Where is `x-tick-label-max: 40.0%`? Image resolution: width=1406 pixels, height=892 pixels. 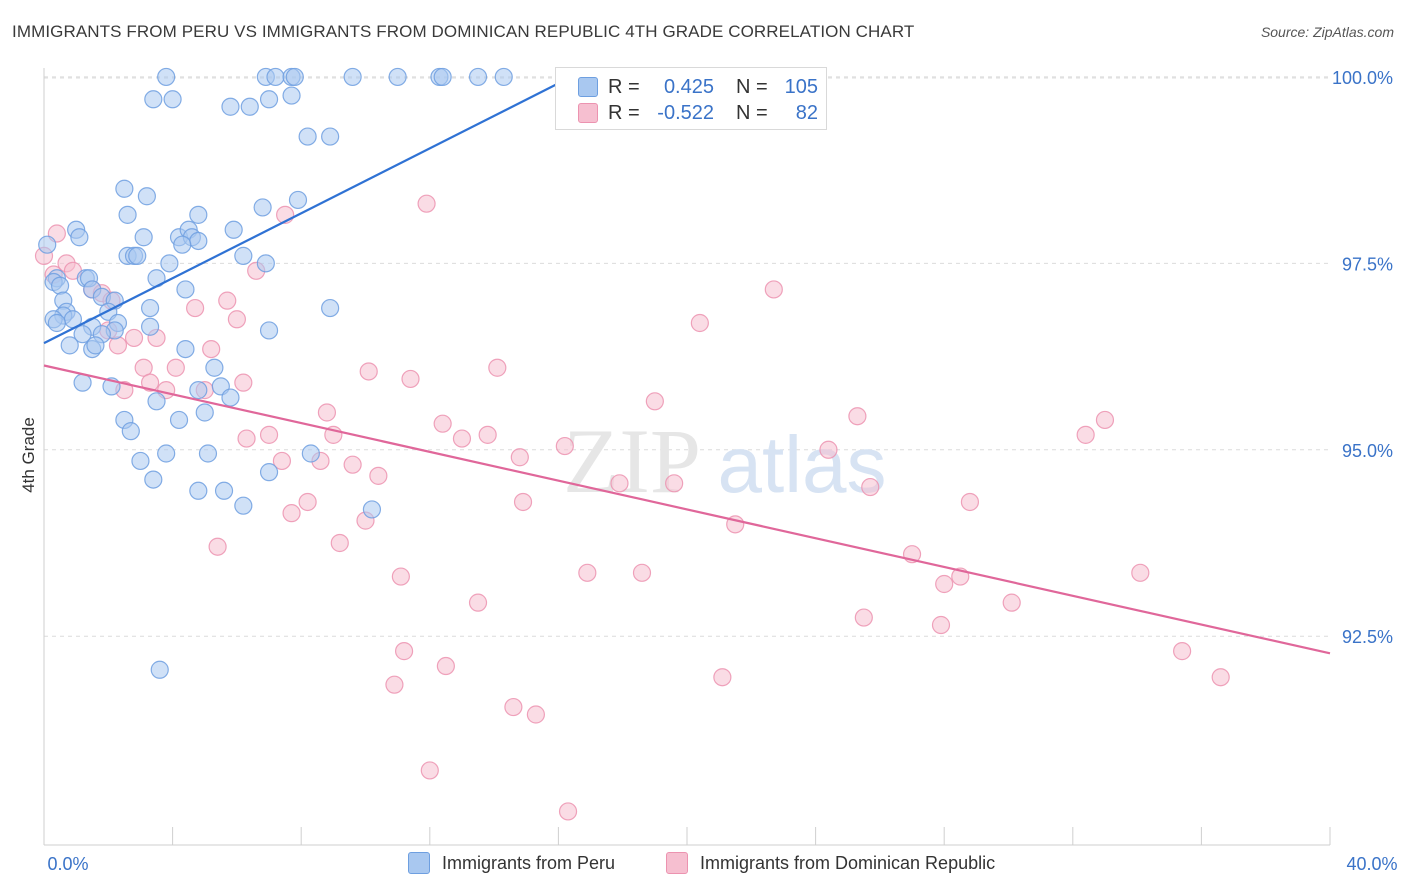 x-tick-label-max: 40.0% is located at coordinates (1371, 864).